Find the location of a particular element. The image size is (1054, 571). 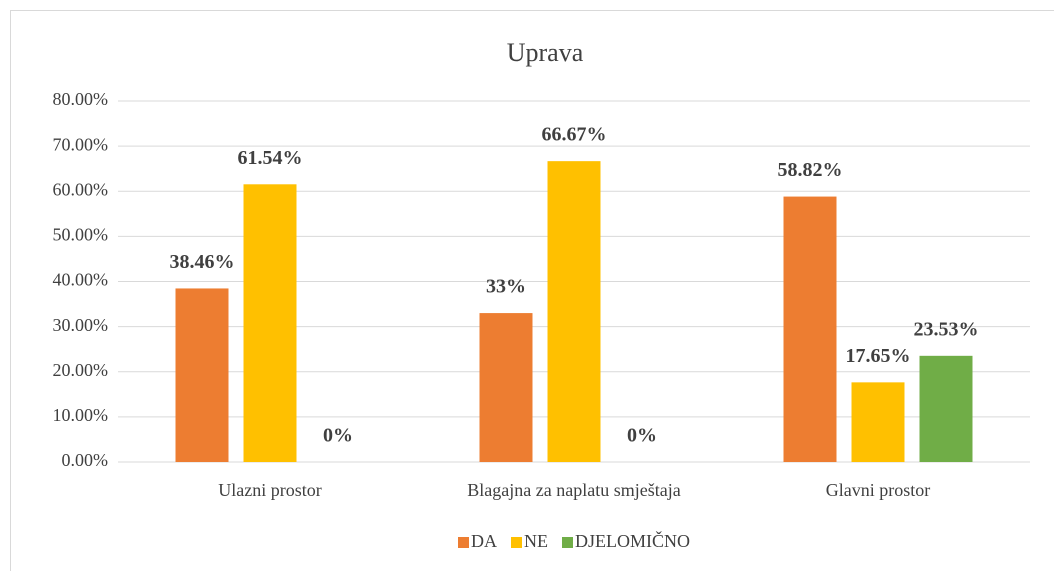

x-tick-label: Ulazni prostor is located at coordinates (269, 490).